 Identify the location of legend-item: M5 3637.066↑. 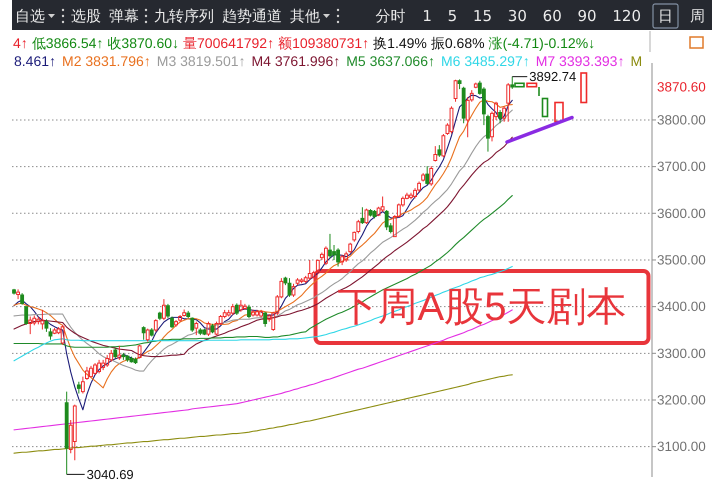
(390, 61).